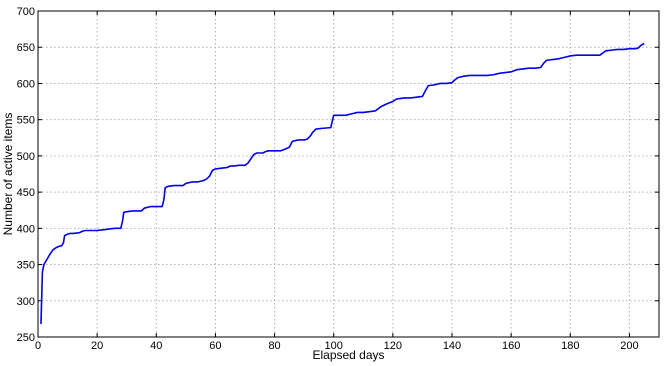 This screenshot has height=366, width=669. I want to click on x-tick-label: 140, so click(452, 346).